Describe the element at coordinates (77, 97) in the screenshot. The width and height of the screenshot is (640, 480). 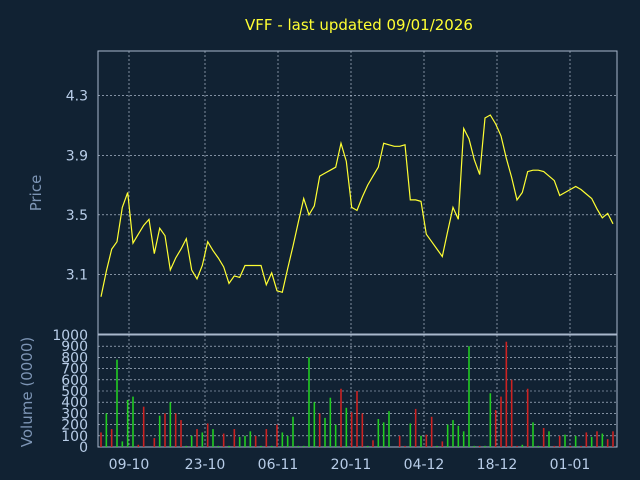
I see `price-tick-label: 4.3` at that location.